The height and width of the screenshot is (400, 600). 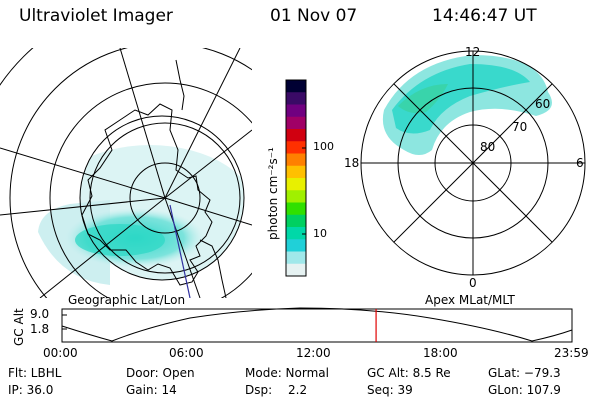 What do you see at coordinates (580, 163) in the screenshot?
I see `mlt-label-6: 6` at bounding box center [580, 163].